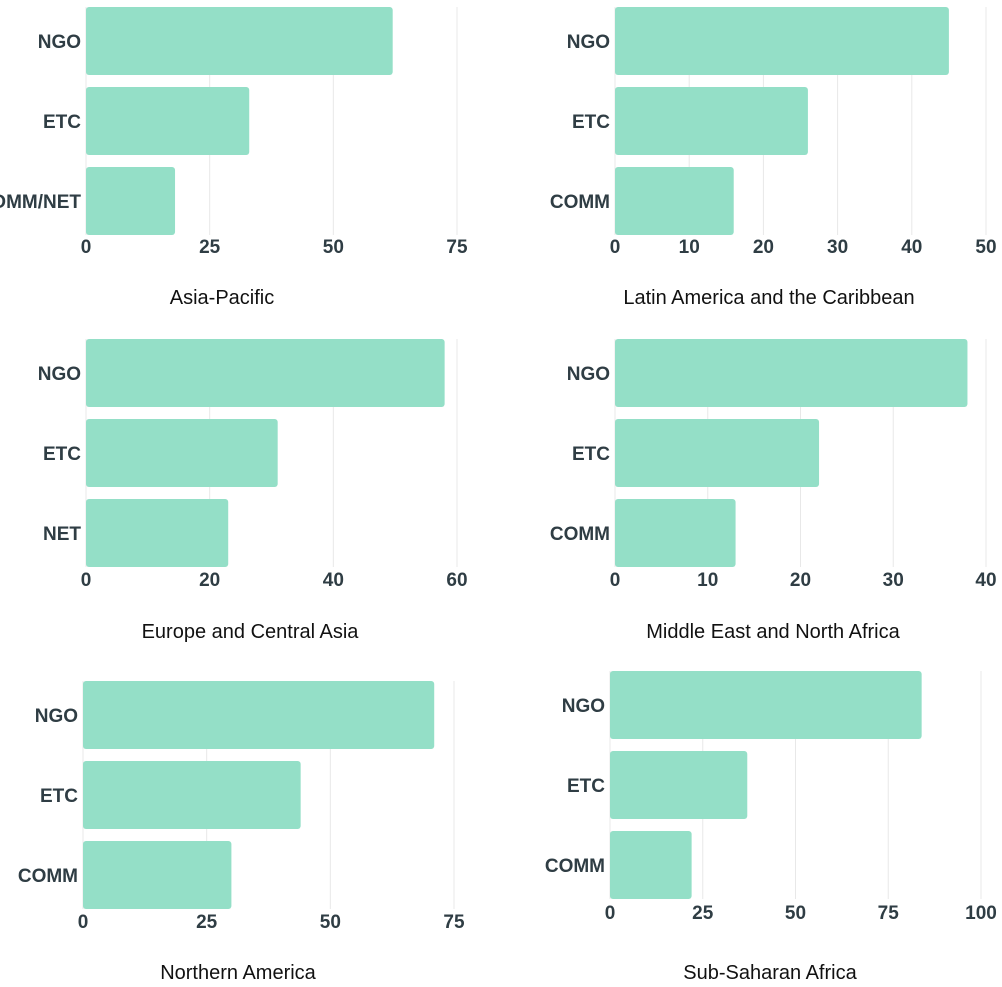 The image size is (1002, 987). Describe the element at coordinates (238, 973) in the screenshot. I see `panel-title: Northern America` at that location.